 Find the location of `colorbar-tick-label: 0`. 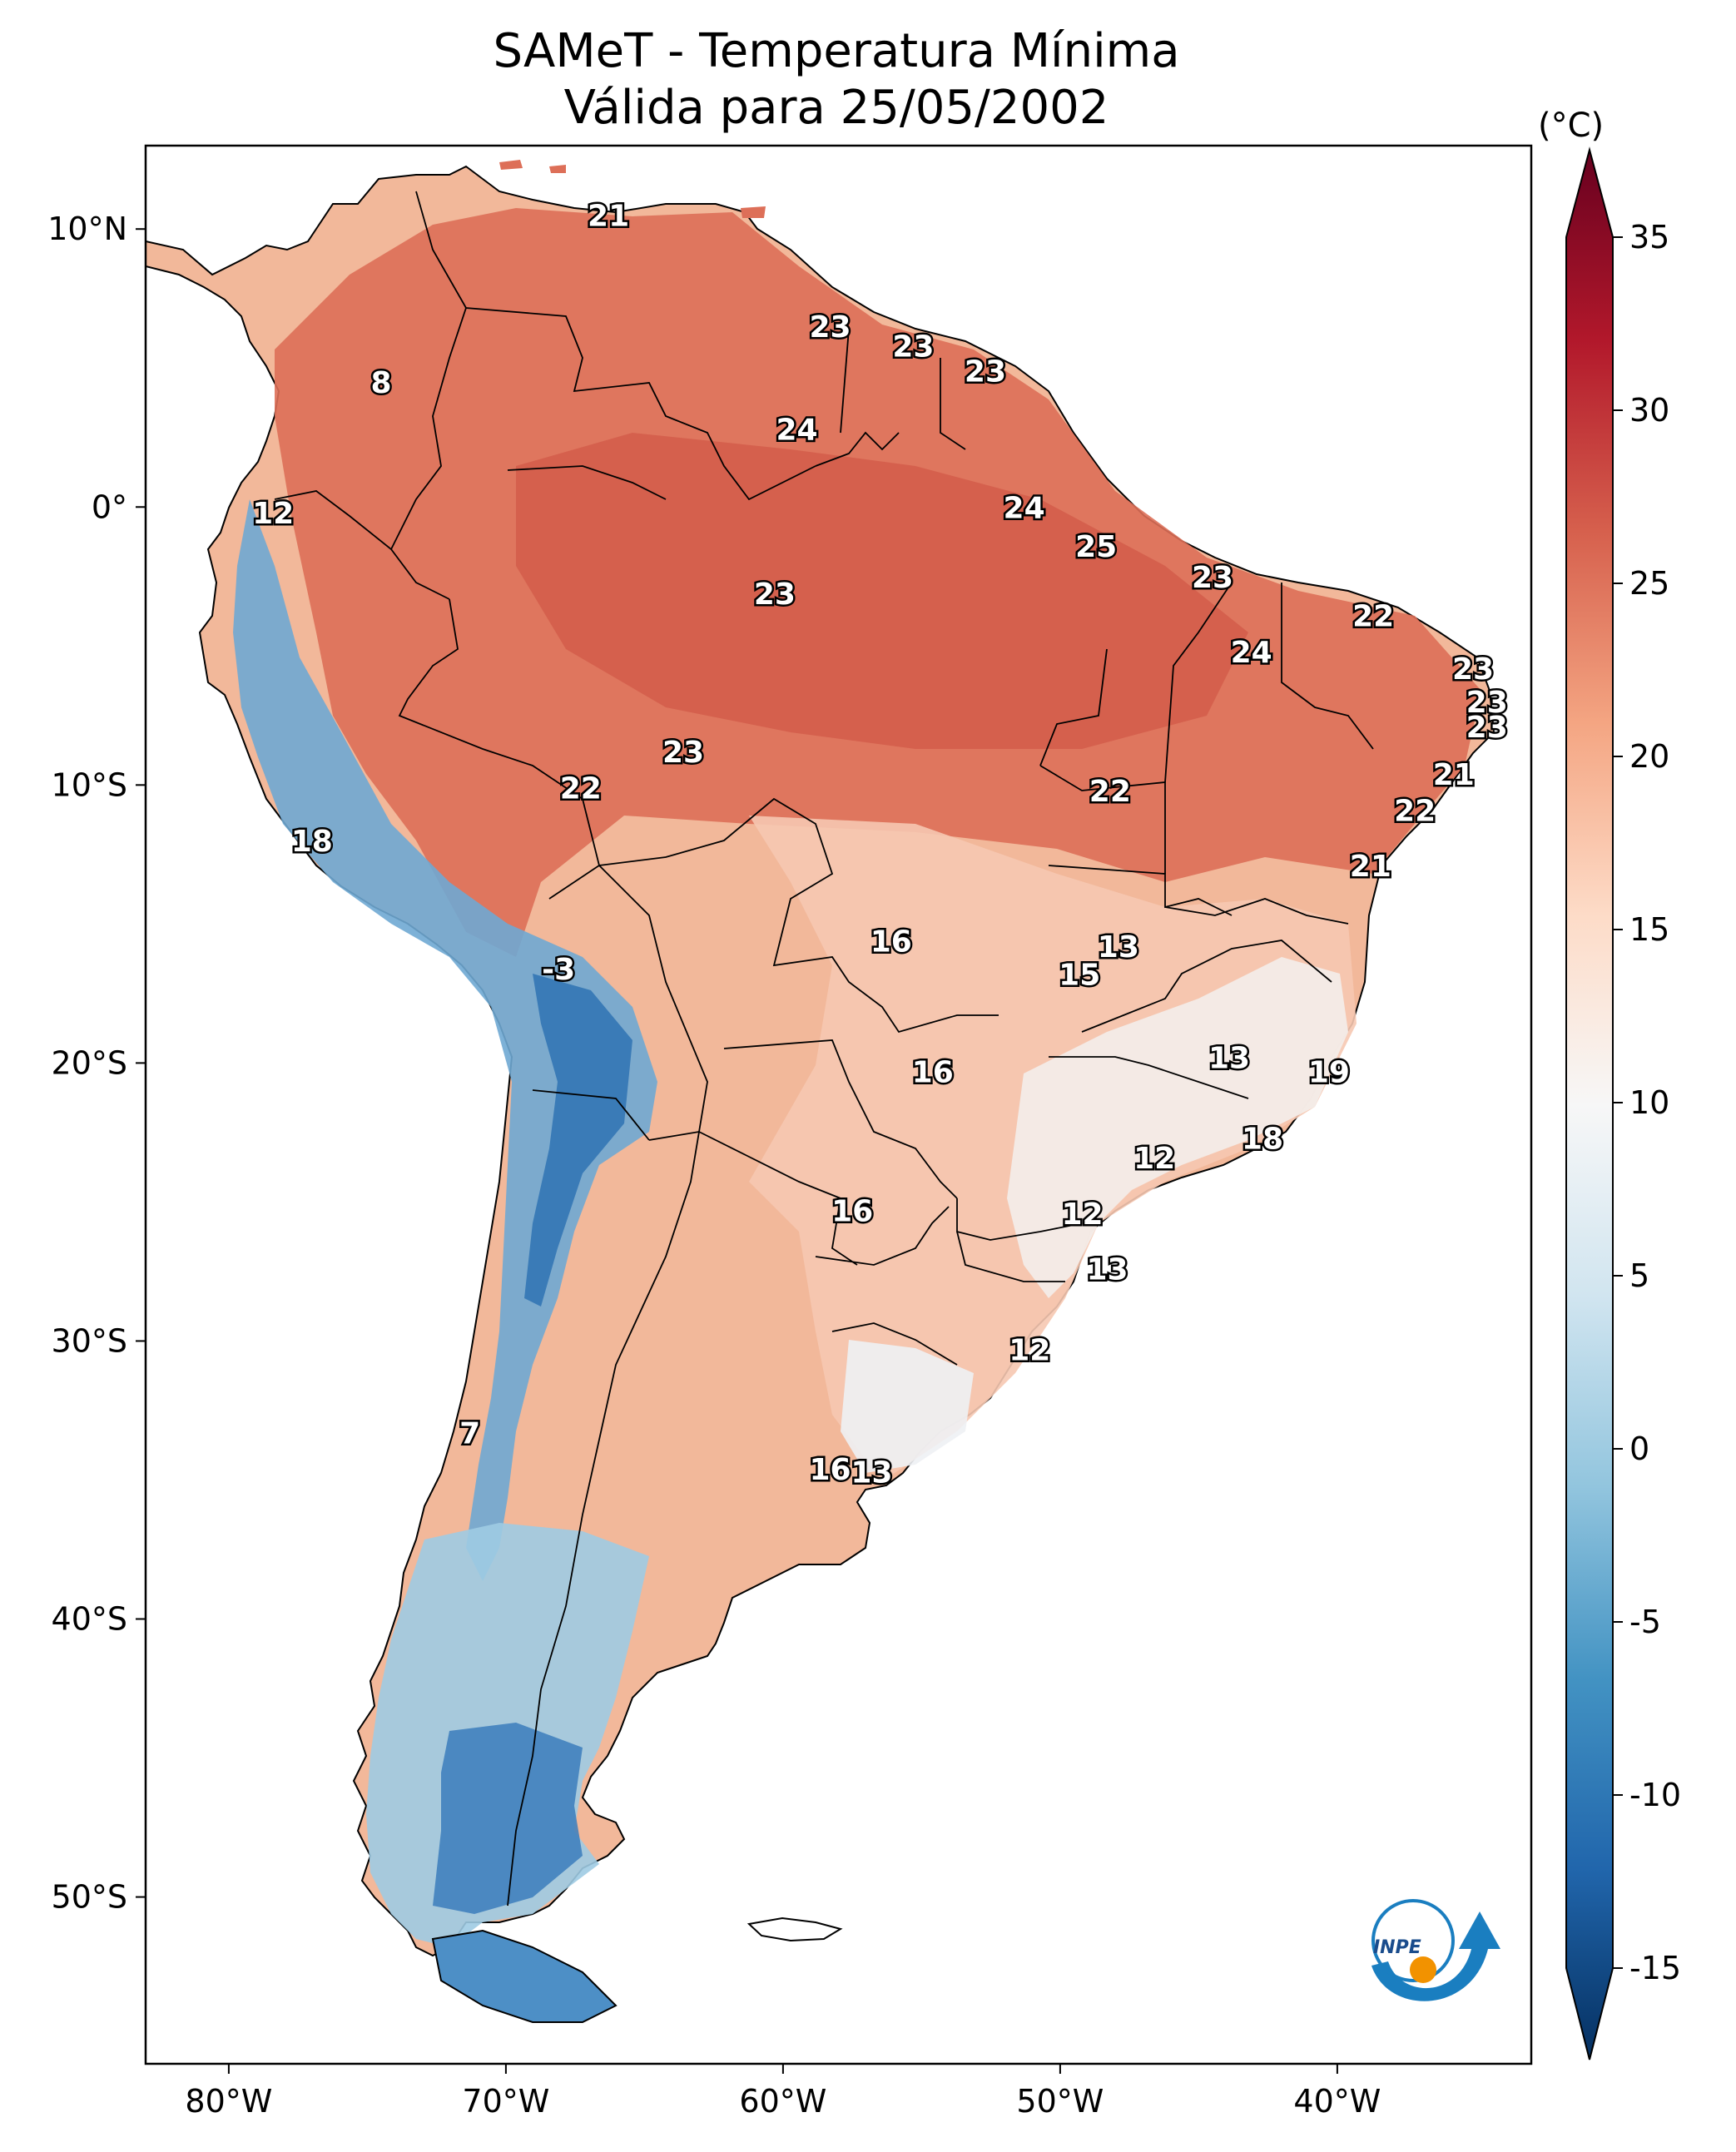

colorbar-tick-label: 0 is located at coordinates (1639, 1449).